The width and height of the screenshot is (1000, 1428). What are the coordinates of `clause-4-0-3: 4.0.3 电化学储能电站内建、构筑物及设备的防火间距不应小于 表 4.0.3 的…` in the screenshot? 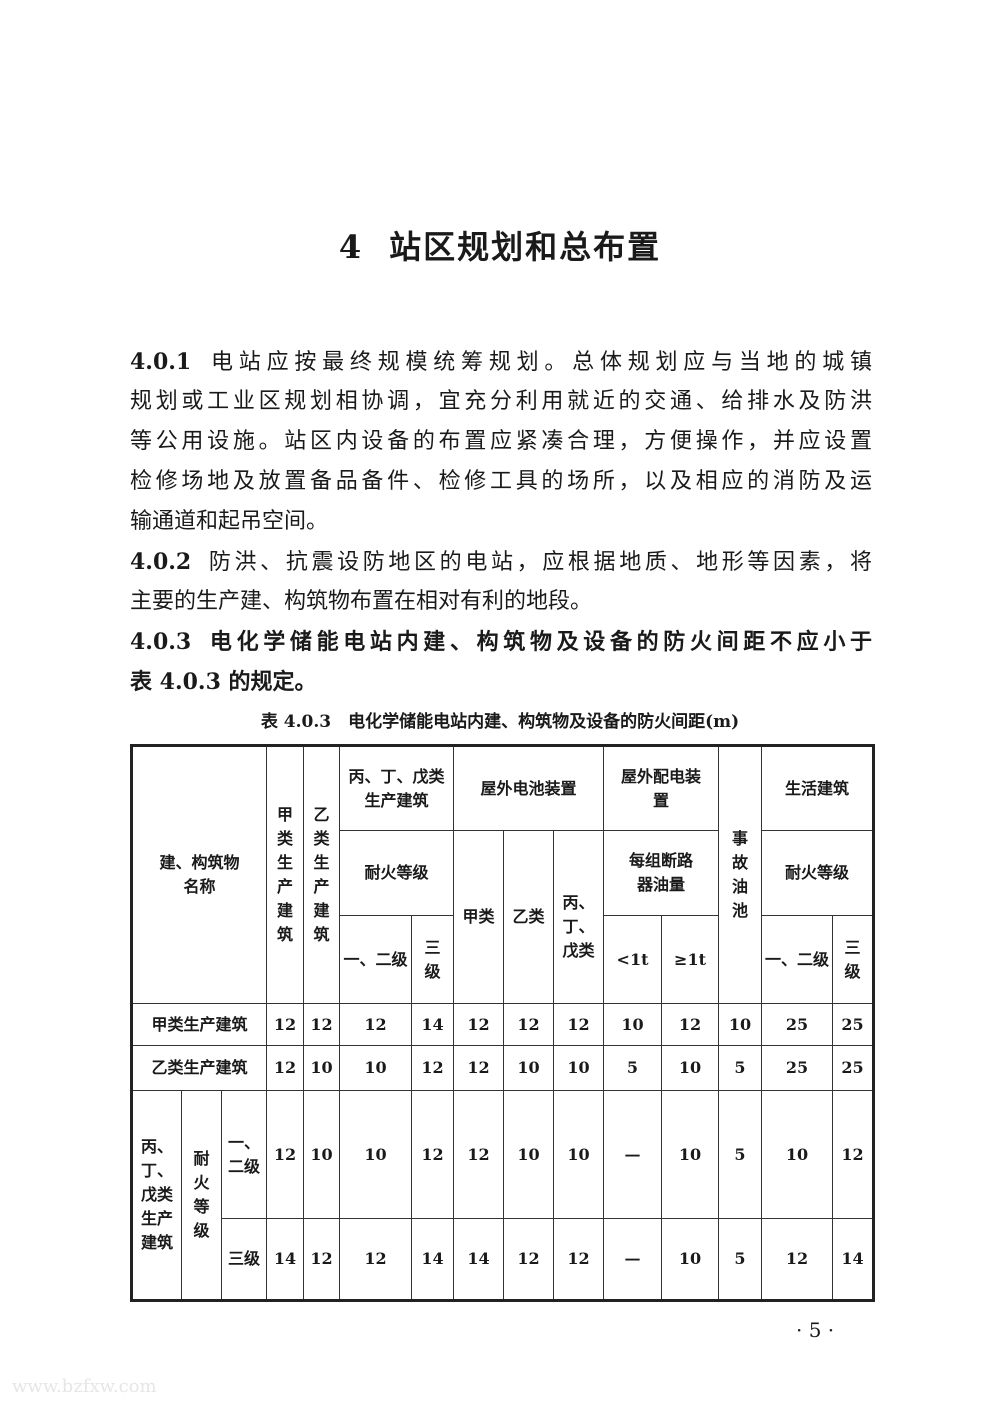 It's located at (501, 662).